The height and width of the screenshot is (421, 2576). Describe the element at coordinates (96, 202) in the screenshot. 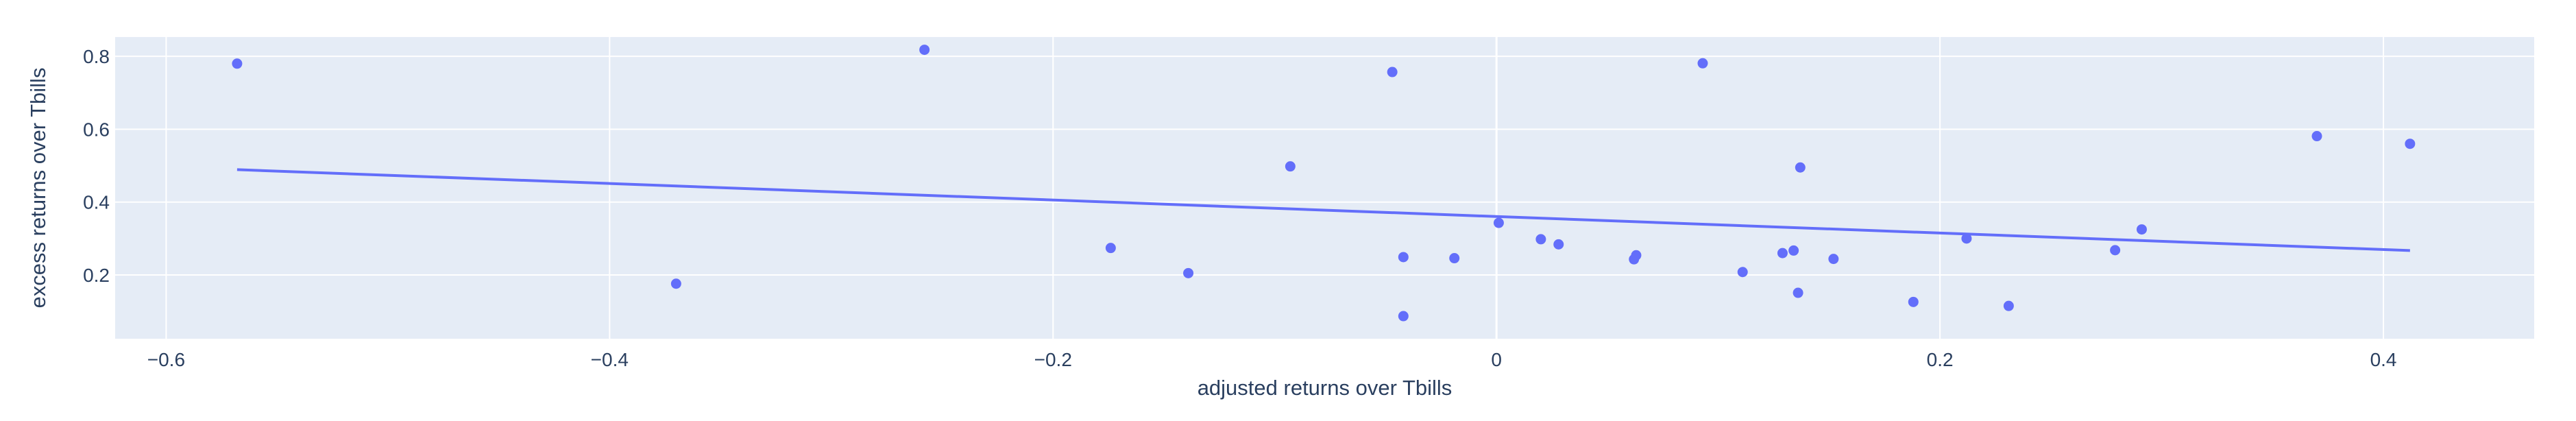

I see `y-tick-label: 0.4` at that location.